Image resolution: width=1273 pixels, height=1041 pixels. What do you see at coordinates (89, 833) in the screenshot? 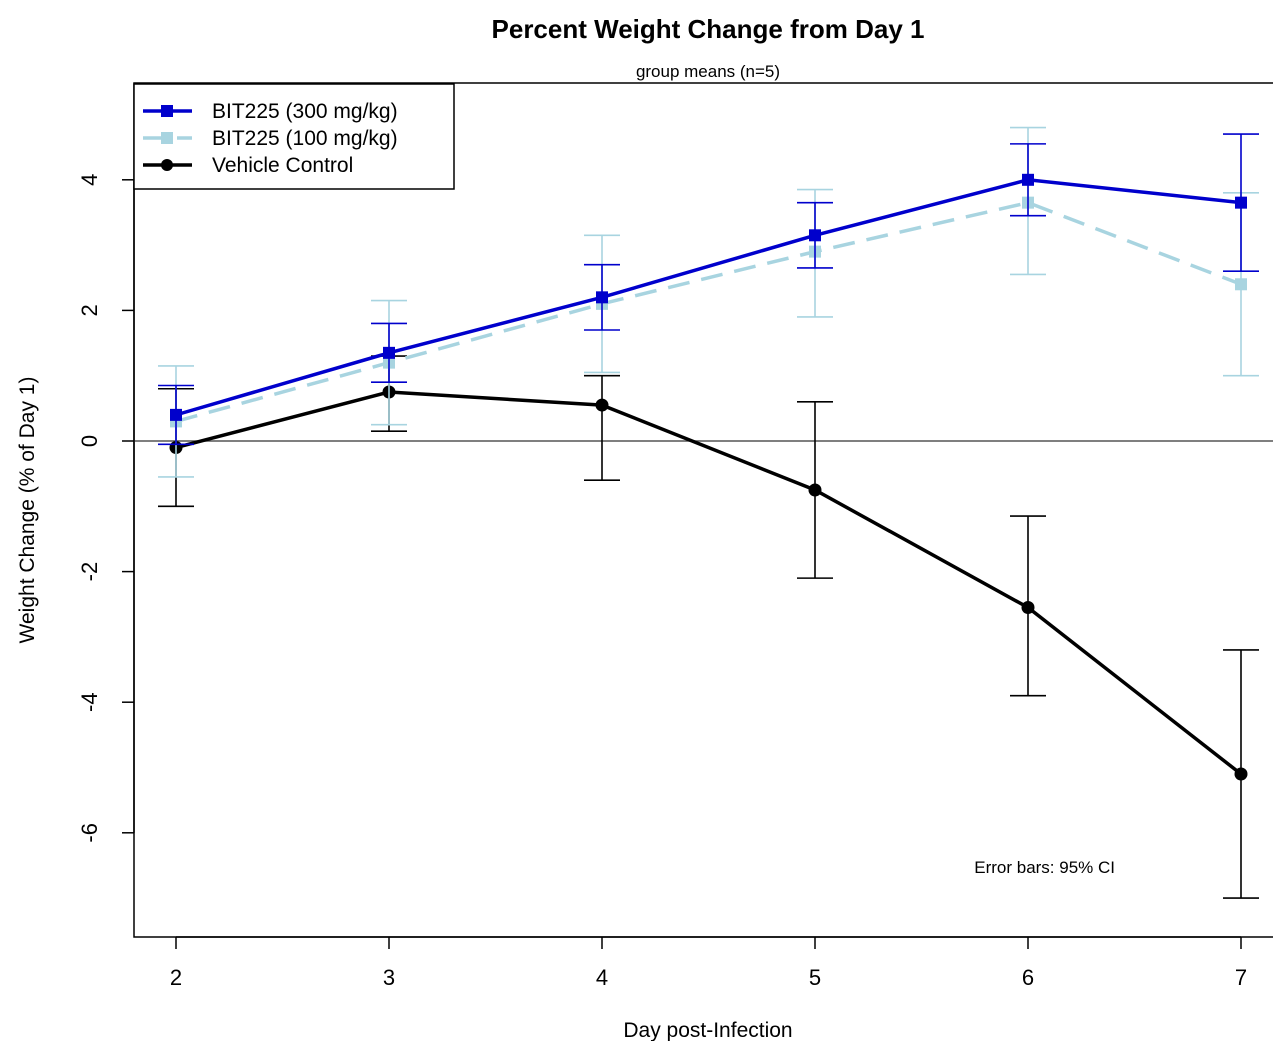
I see `y-tick-label: -6` at bounding box center [89, 833].